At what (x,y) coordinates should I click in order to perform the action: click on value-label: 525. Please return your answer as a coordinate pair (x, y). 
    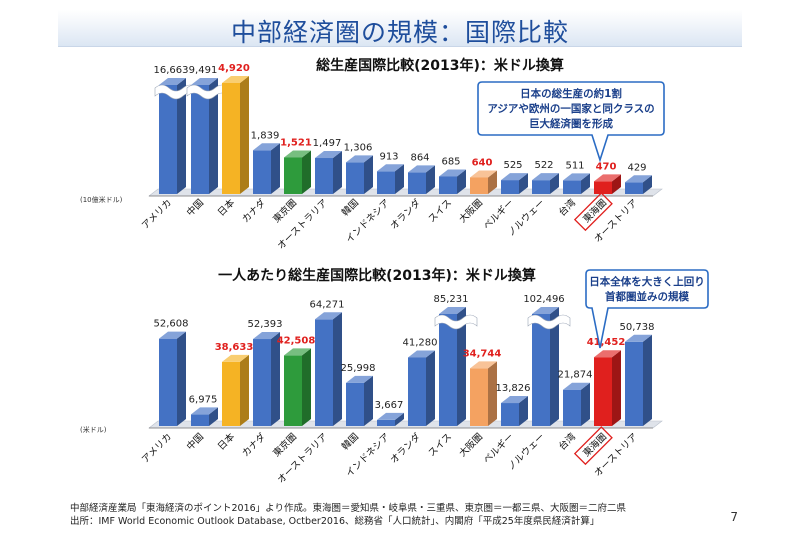
    Looking at the image, I should click on (512, 165).